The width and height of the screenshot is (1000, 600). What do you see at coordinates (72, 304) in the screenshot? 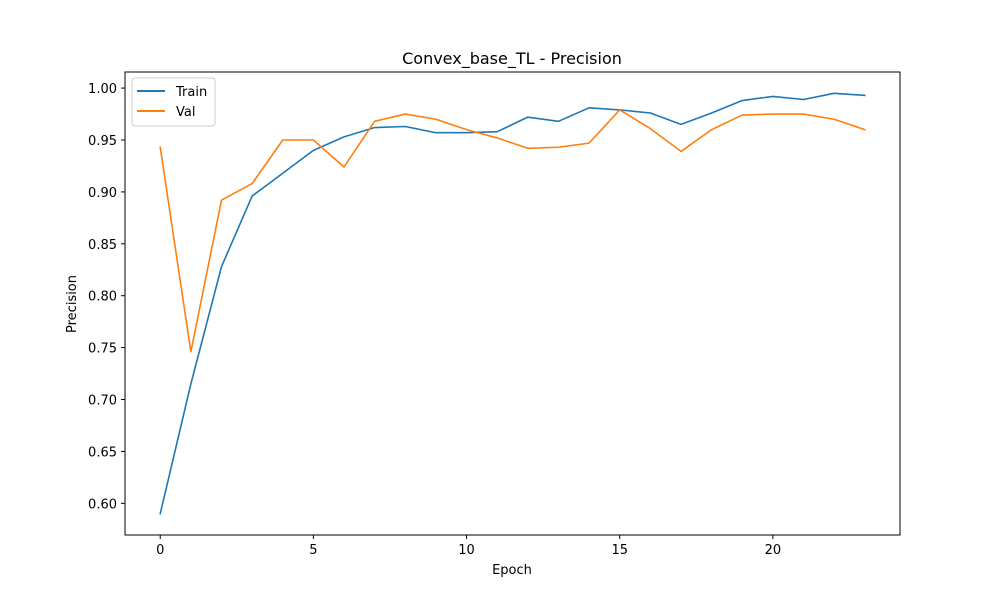
I see `y-axis-title: Precision` at bounding box center [72, 304].